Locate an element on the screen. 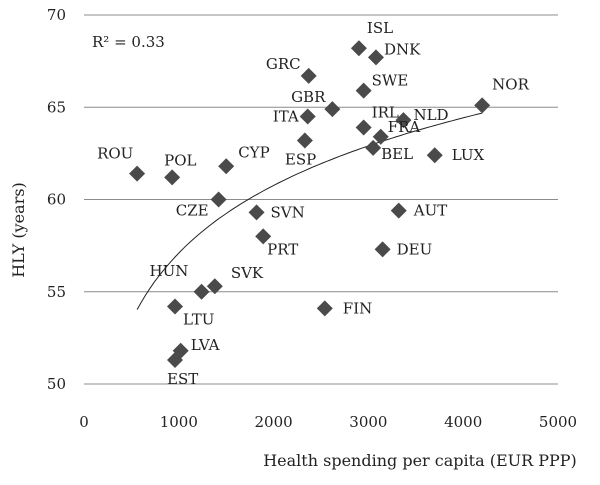  marker-grc is located at coordinates (308, 75).